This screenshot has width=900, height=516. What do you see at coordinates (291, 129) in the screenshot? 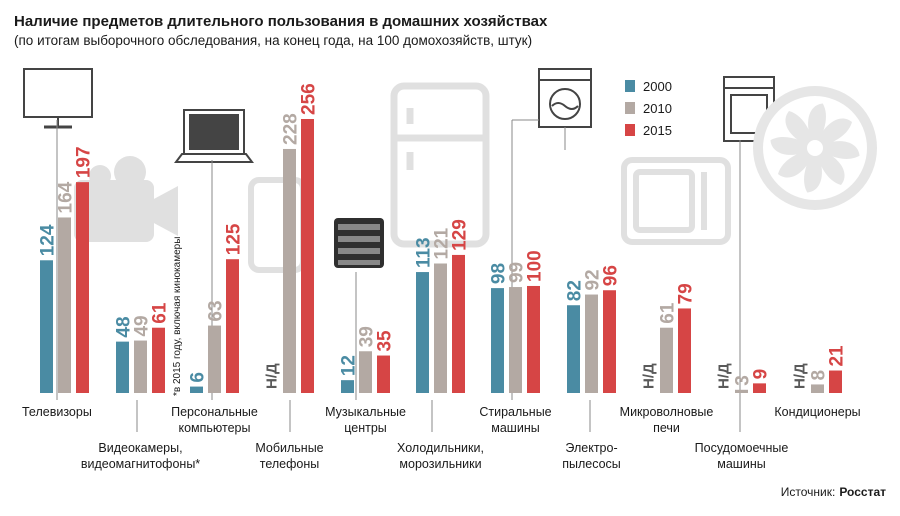
I see `value-label: 228` at bounding box center [291, 129].